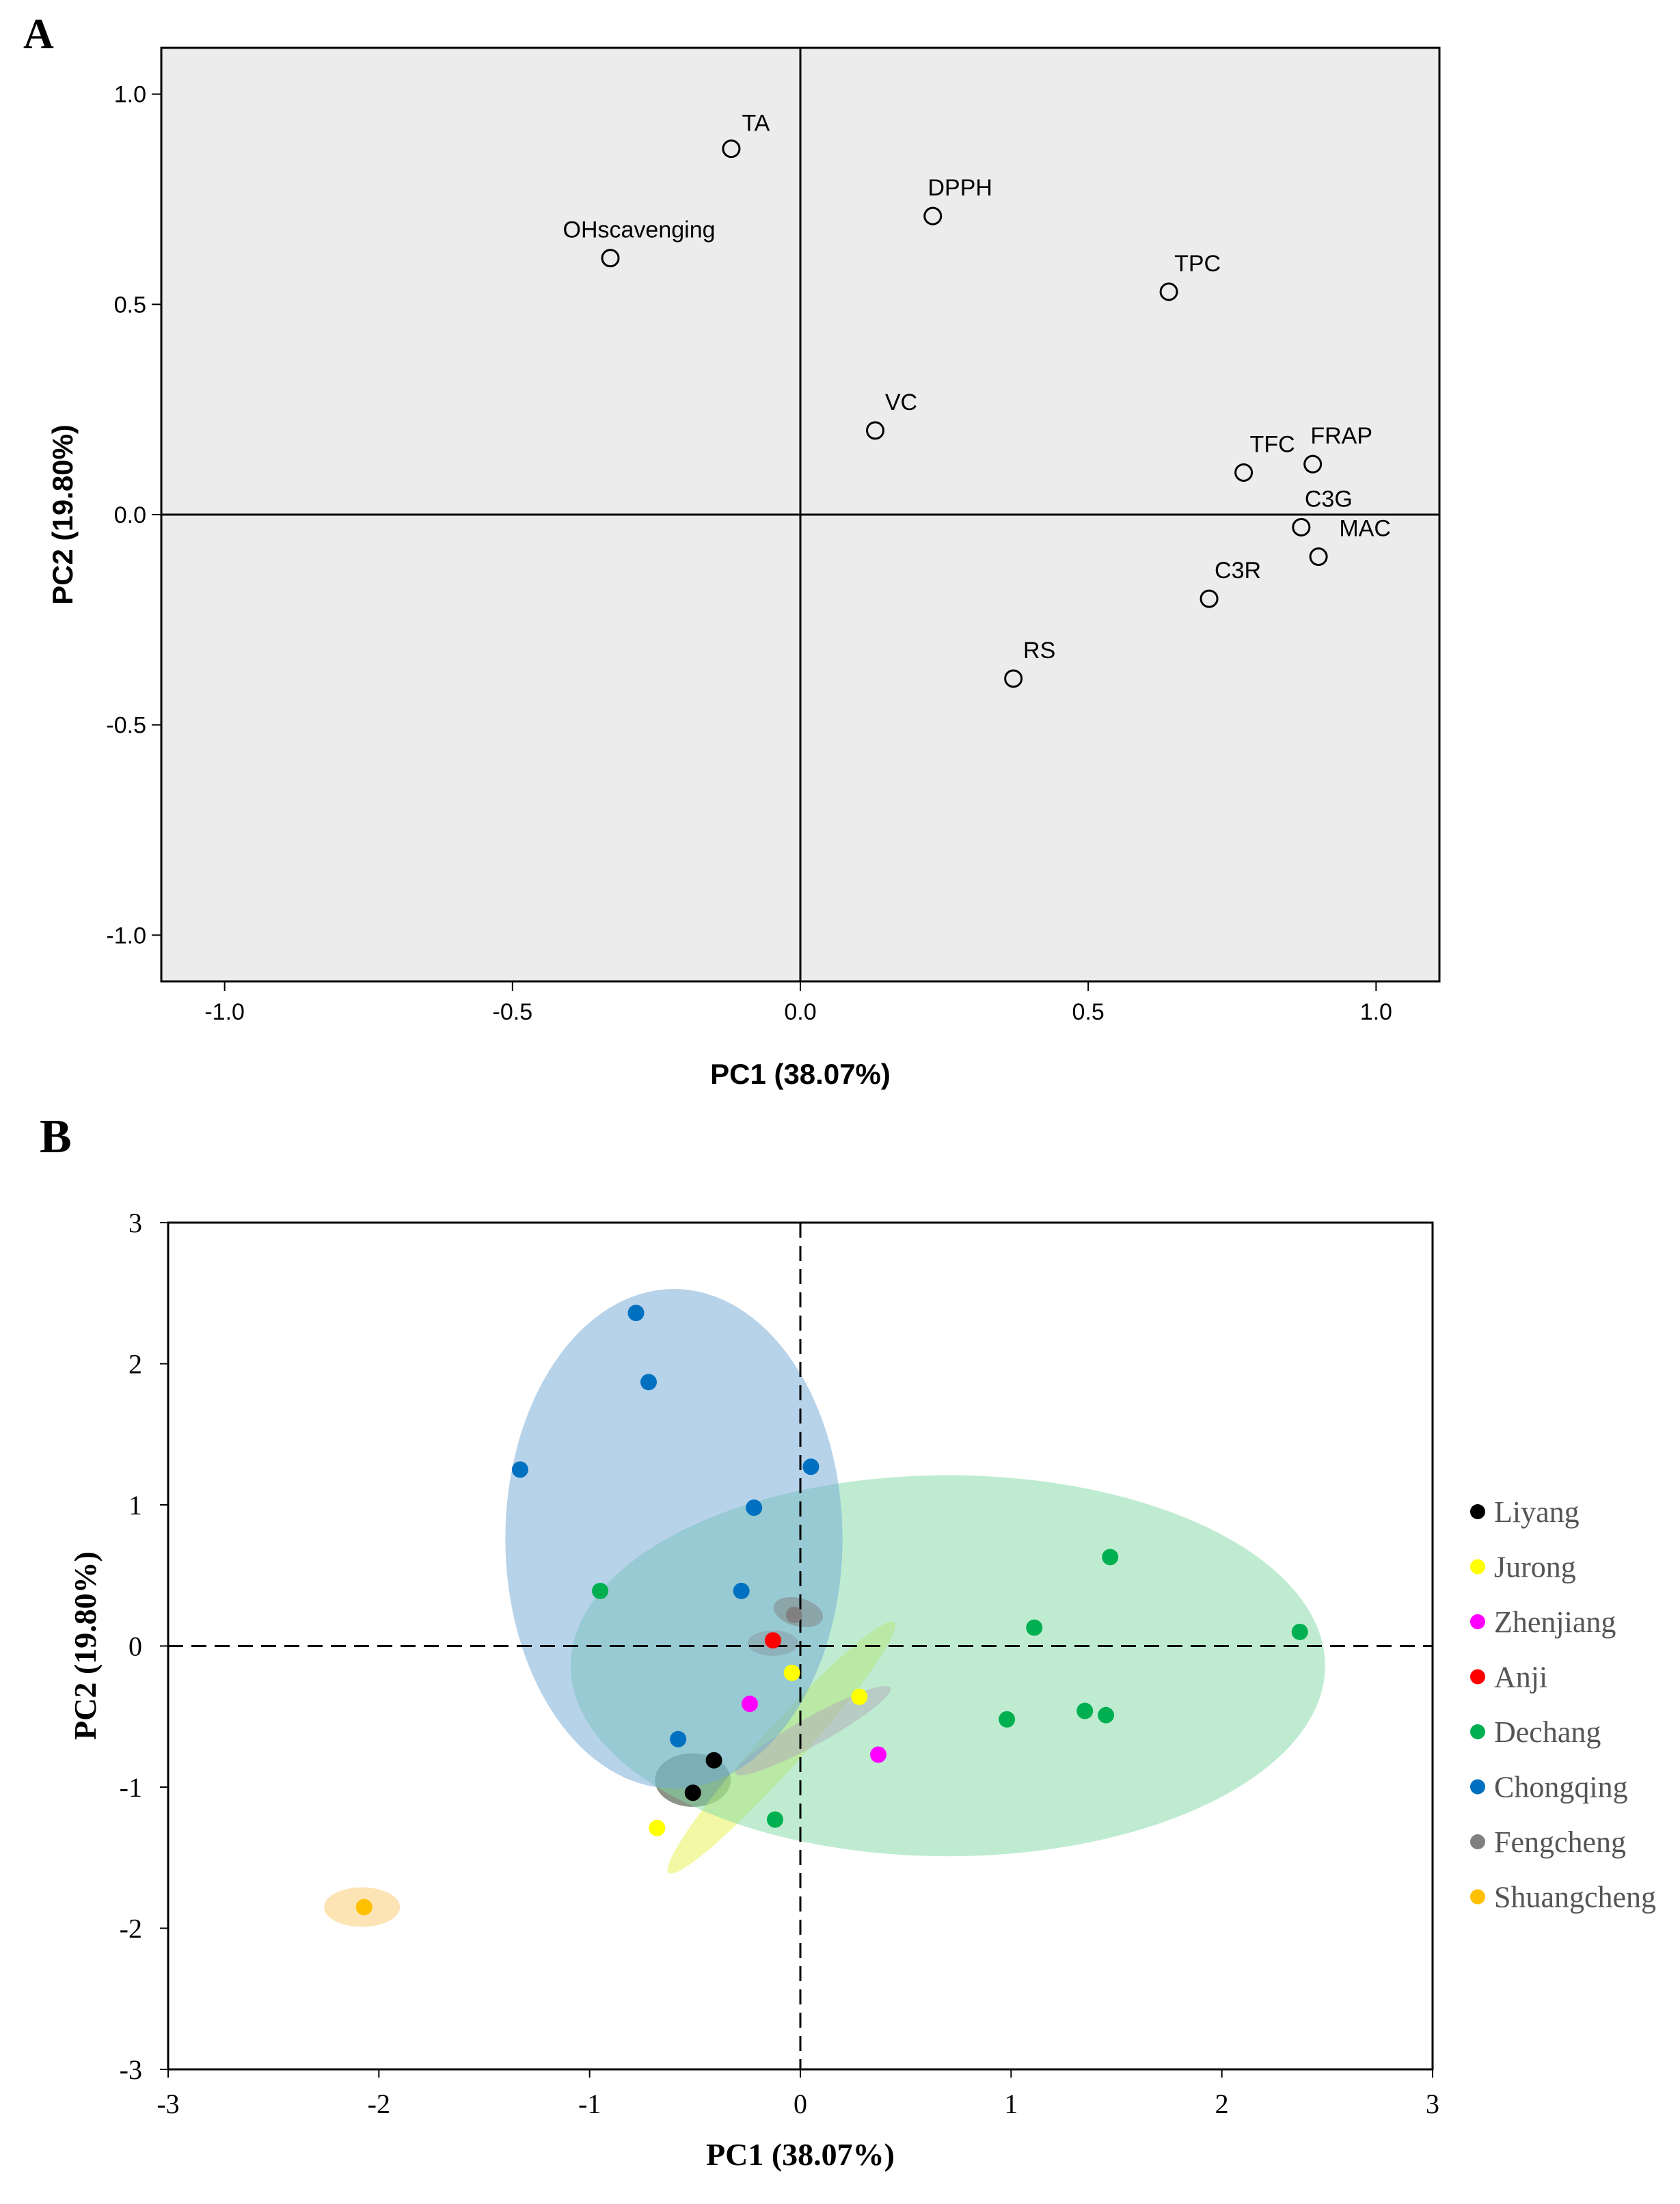  Describe the element at coordinates (800, 1012) in the screenshot. I see `panel-a-x-tick-label: 0.0` at that location.